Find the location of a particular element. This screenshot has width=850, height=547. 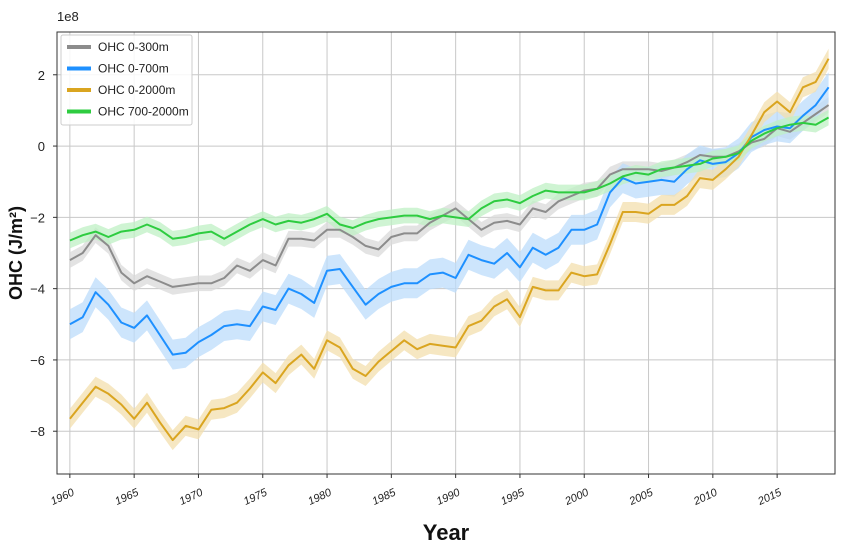

x-tick-label: 1960 is located at coordinates (63, 497).